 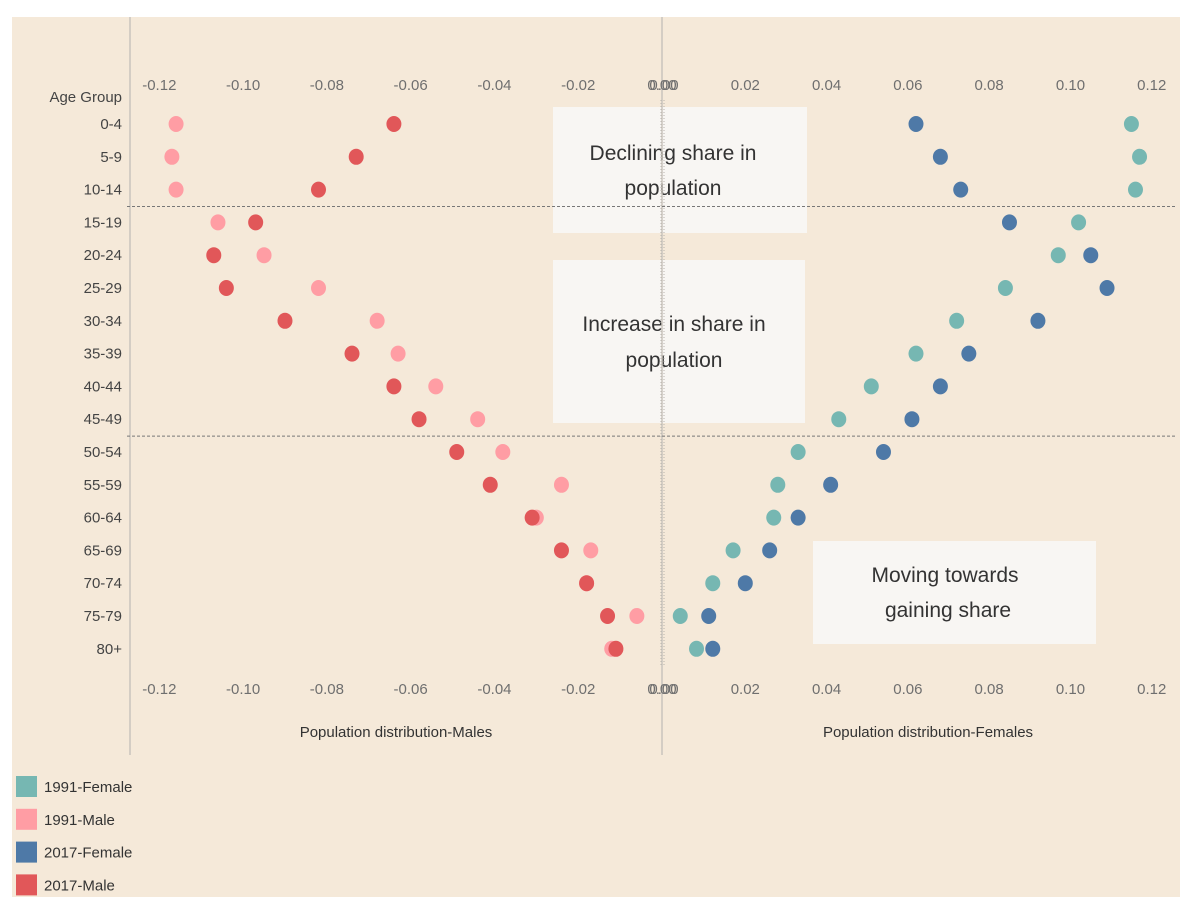 I want to click on x-axis-title-males: Population distribution-Males, so click(x=396, y=732).